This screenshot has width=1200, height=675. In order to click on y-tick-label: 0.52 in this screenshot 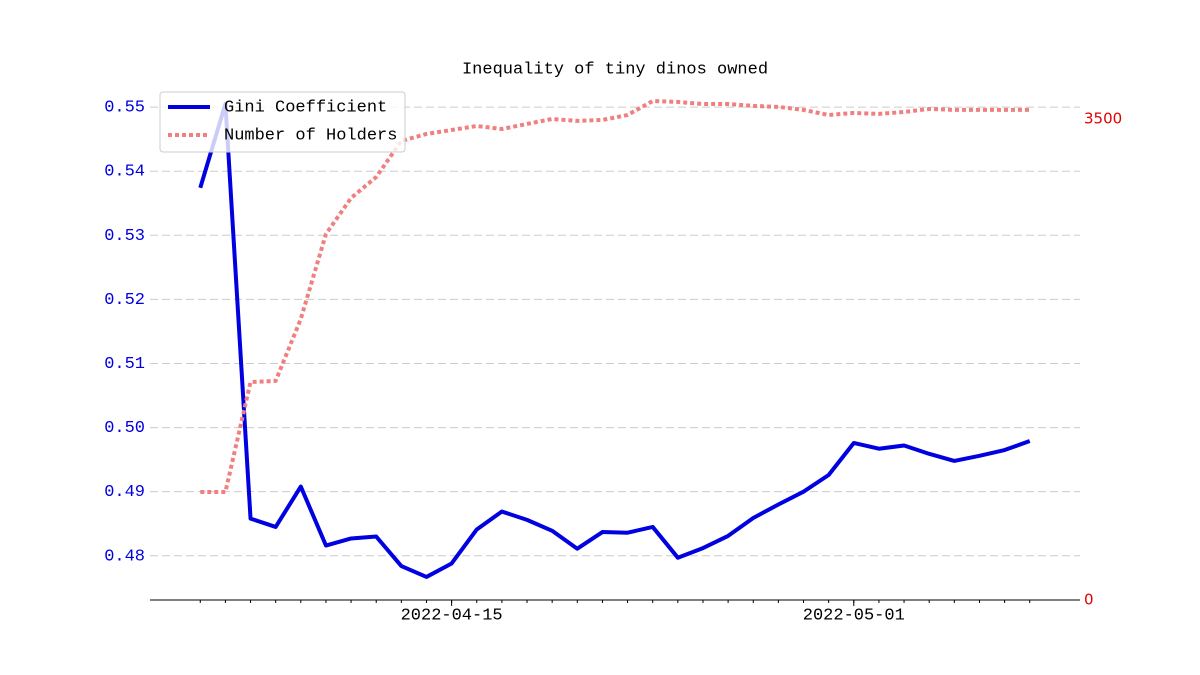, I will do `click(124, 300)`.